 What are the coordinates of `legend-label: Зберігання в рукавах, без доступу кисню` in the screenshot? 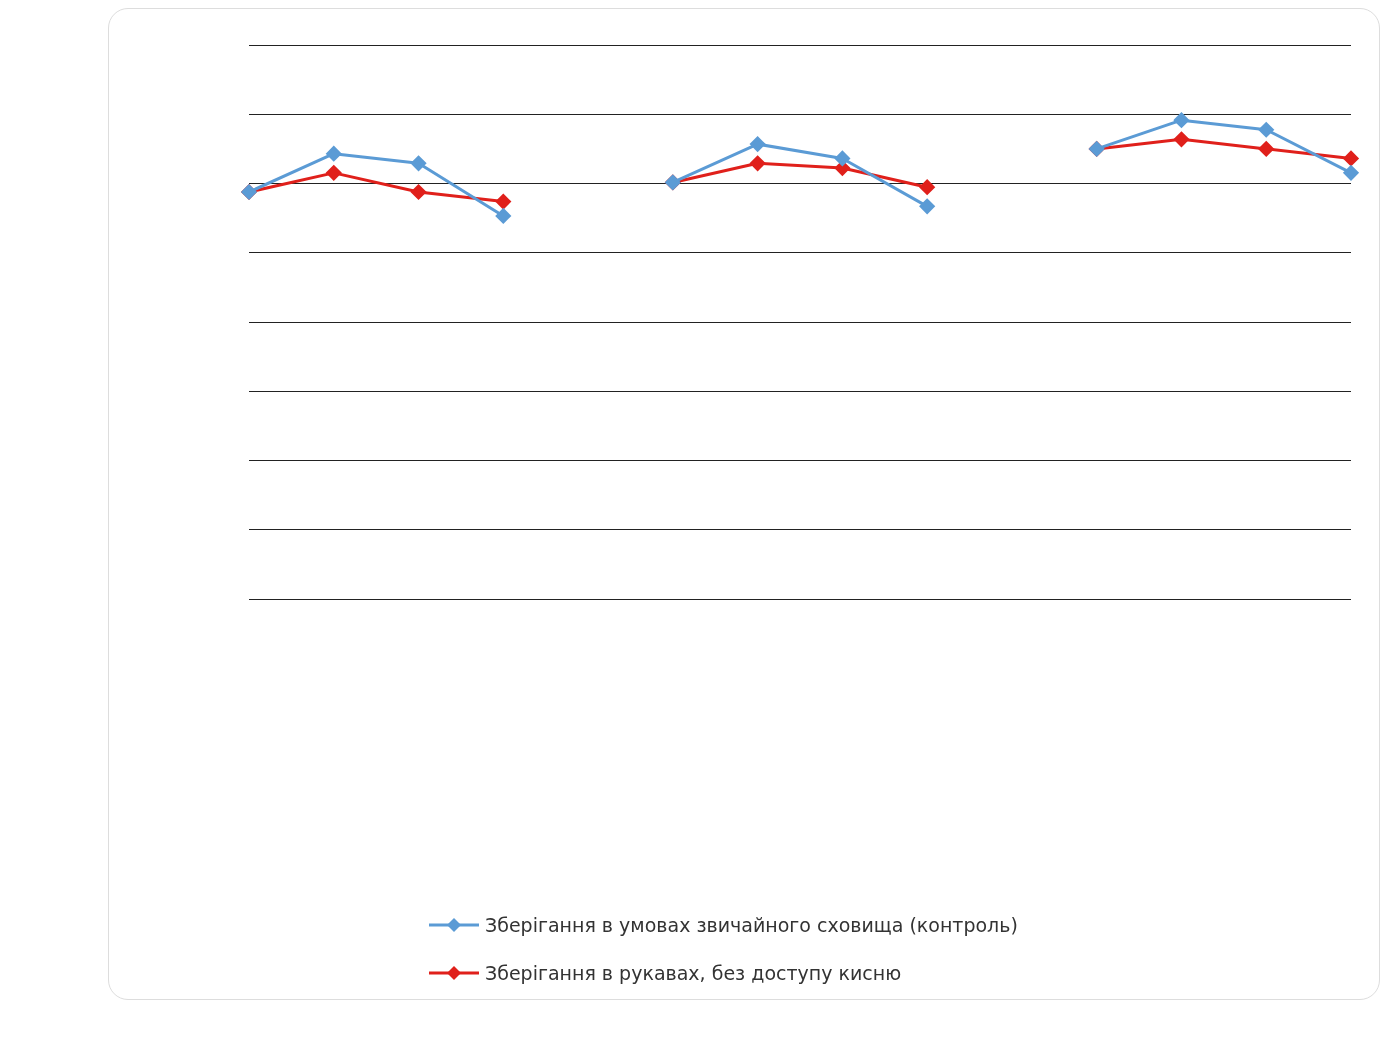 It's located at (693, 973).